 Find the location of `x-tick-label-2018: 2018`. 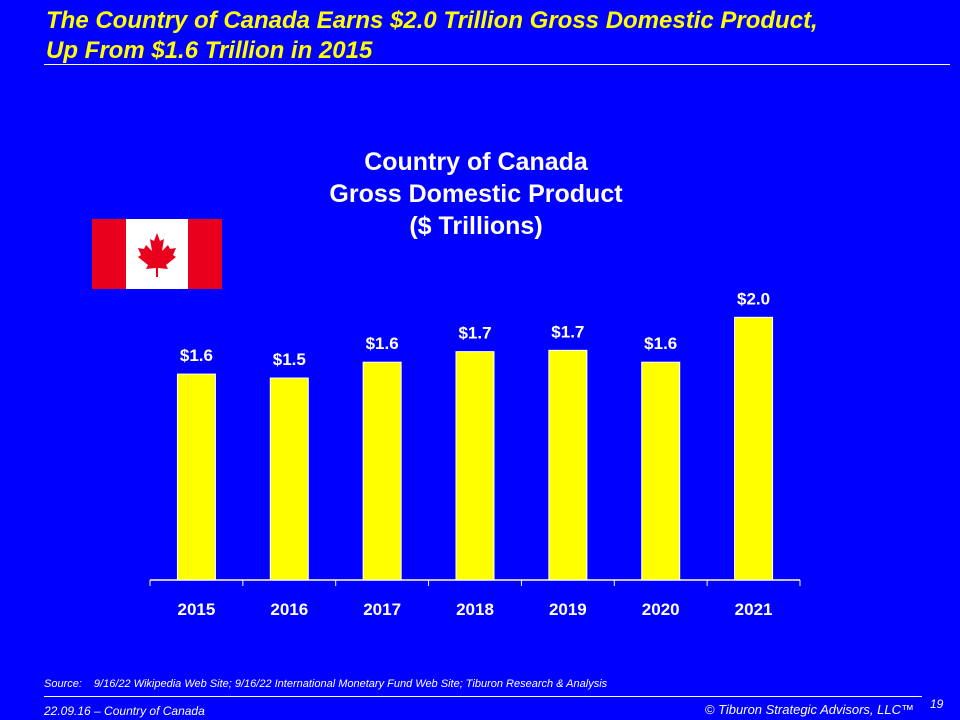

x-tick-label-2018: 2018 is located at coordinates (475, 609).